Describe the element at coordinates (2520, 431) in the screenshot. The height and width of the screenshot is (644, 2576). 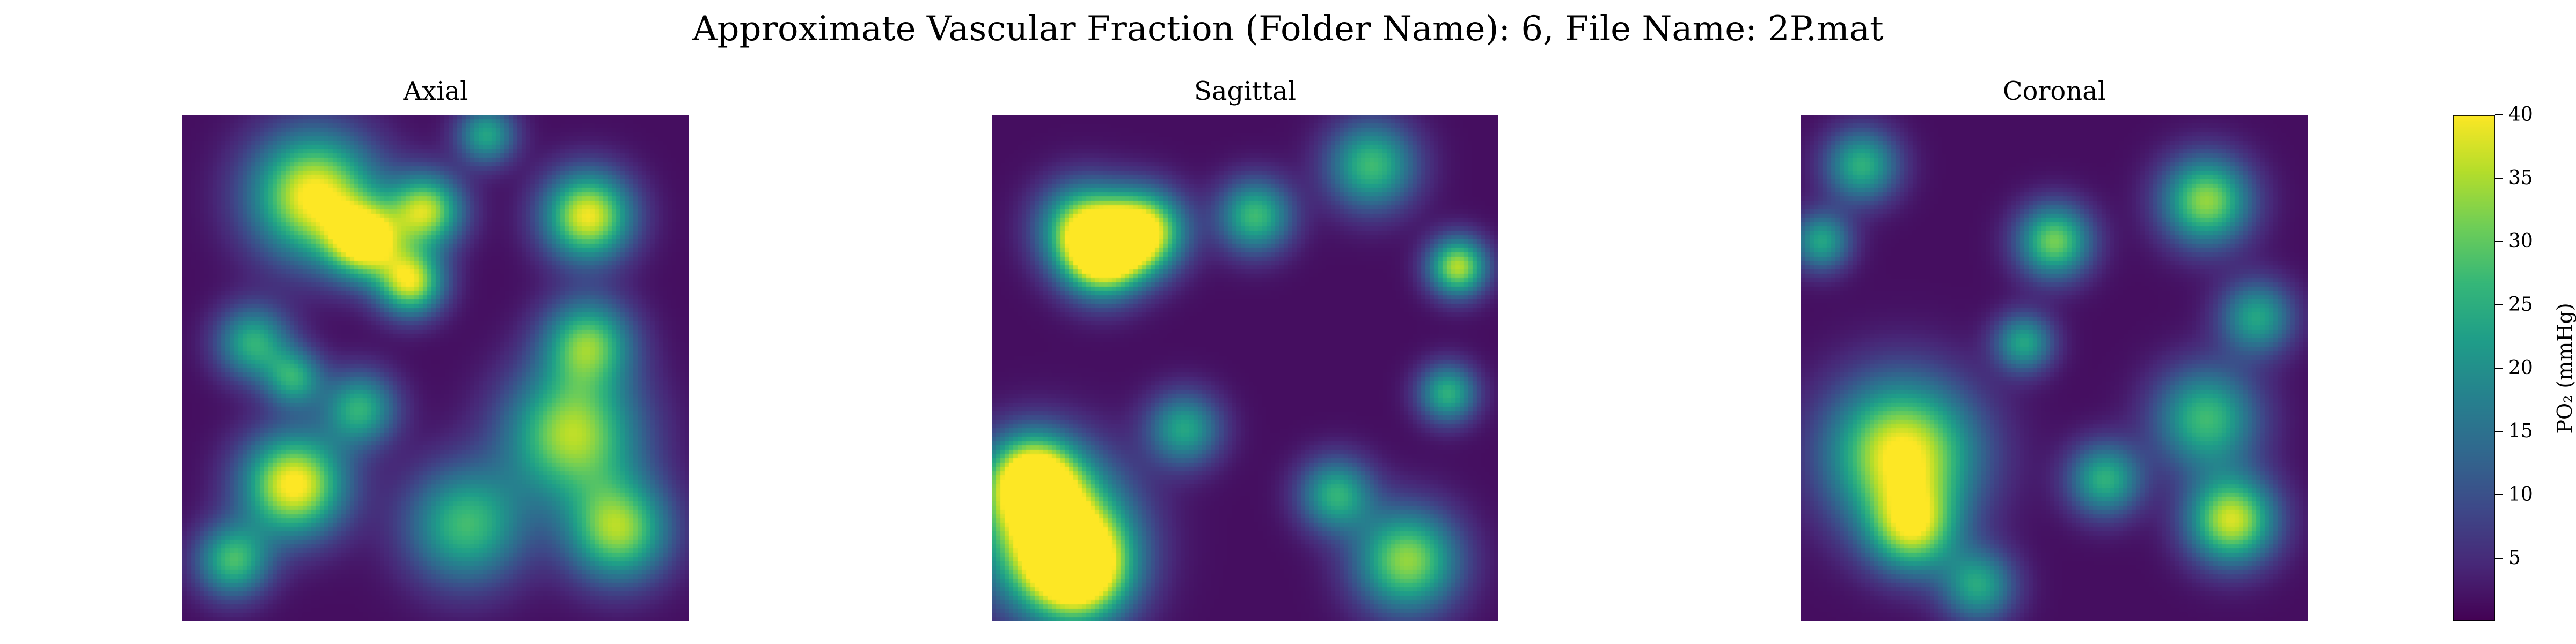
I see `colorbar-tick-label: 15` at that location.